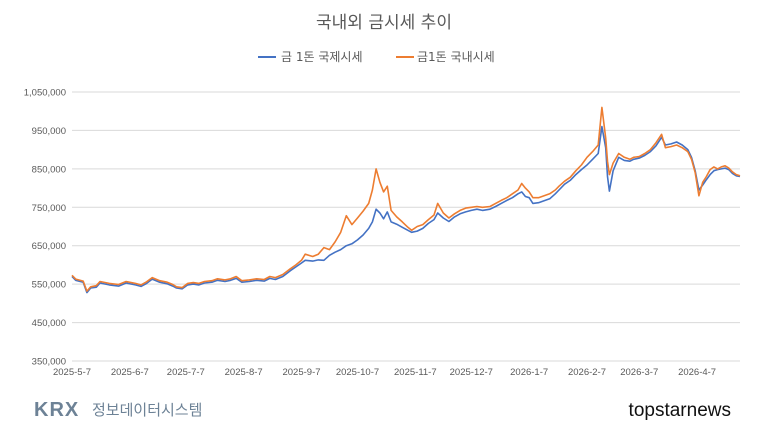 The width and height of the screenshot is (768, 436). I want to click on x-tick-label: 2026-3-7, so click(639, 372).